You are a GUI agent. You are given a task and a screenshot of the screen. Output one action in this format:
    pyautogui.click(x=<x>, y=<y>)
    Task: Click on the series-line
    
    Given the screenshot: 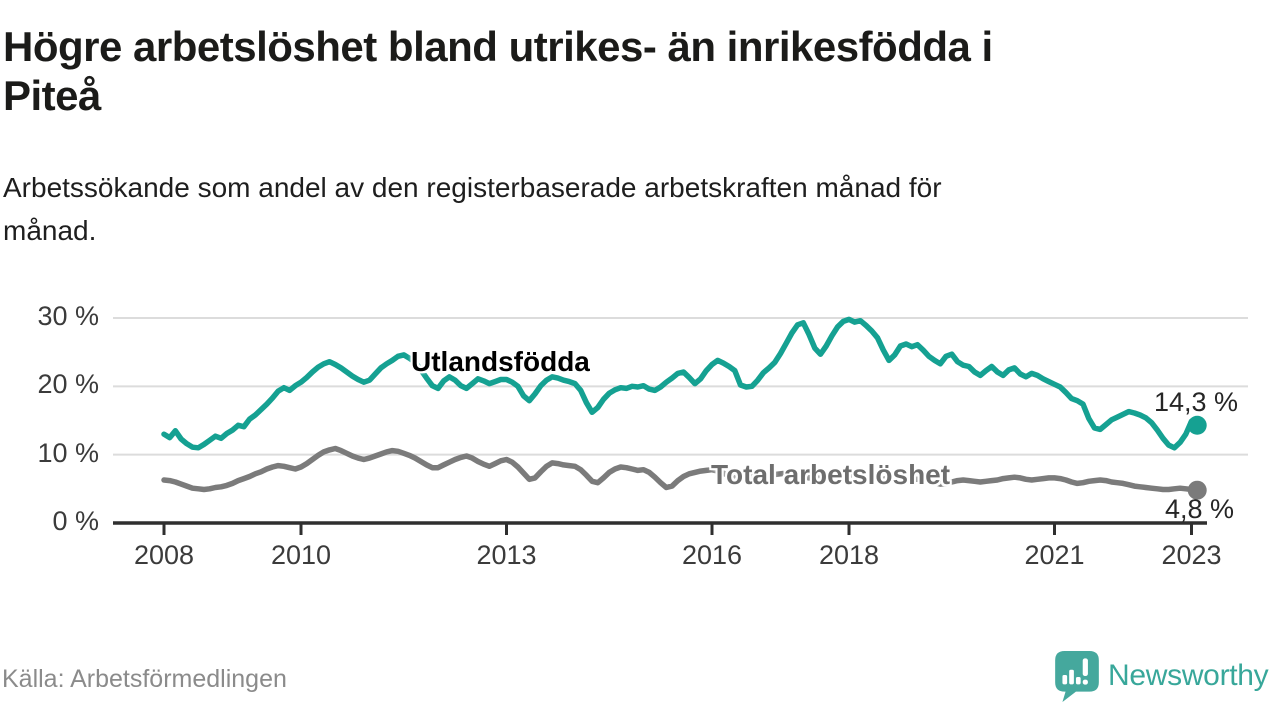 What is the action you would take?
    pyautogui.click(x=680, y=469)
    